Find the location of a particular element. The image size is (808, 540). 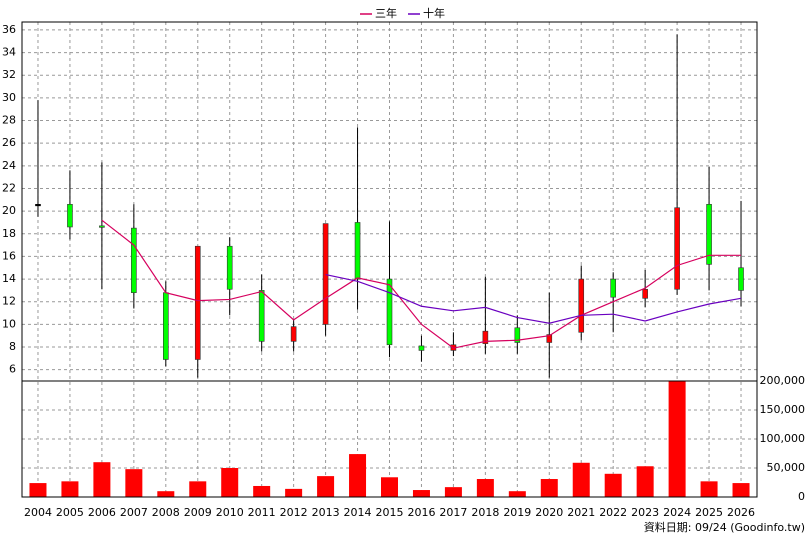

y2-tick-label: 50,000 is located at coordinates (786, 467).